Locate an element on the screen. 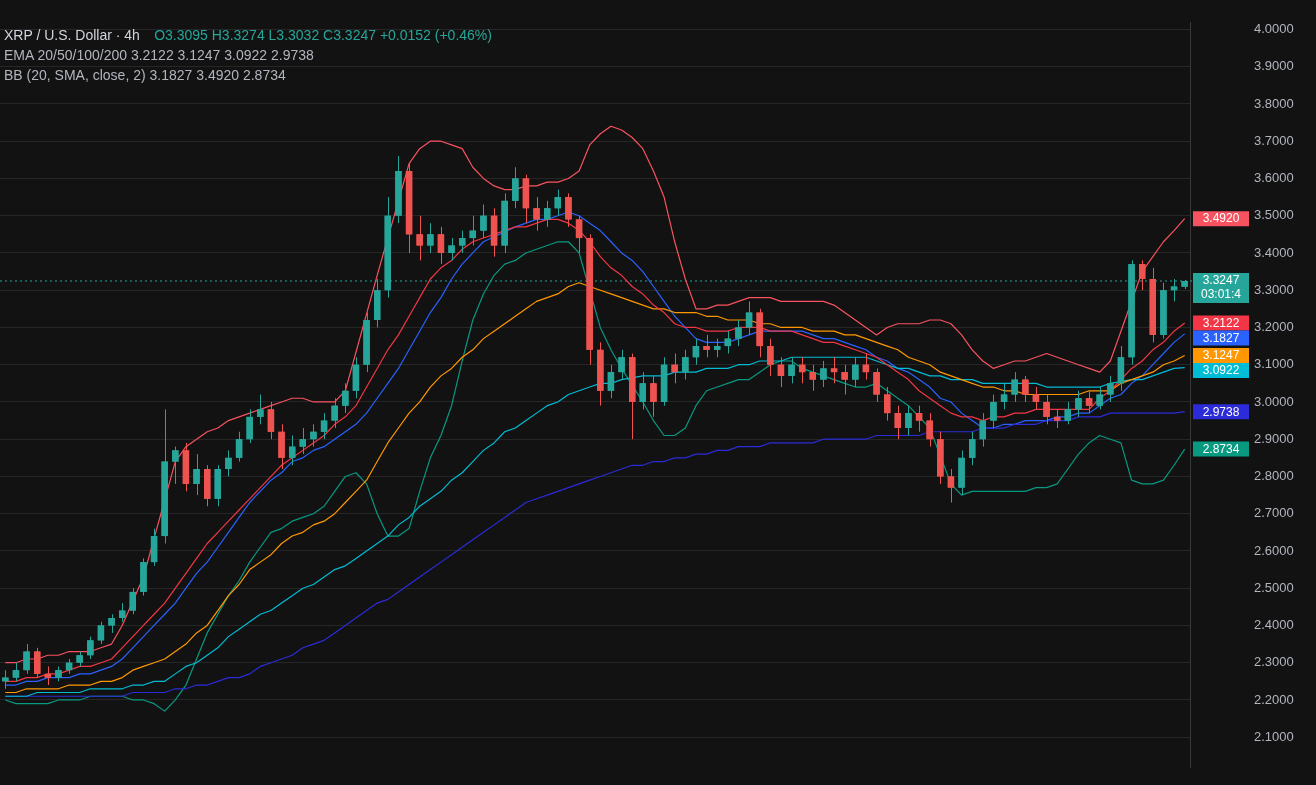 This screenshot has height=785, width=1316. data-label: 3.4920 is located at coordinates (1221, 218).